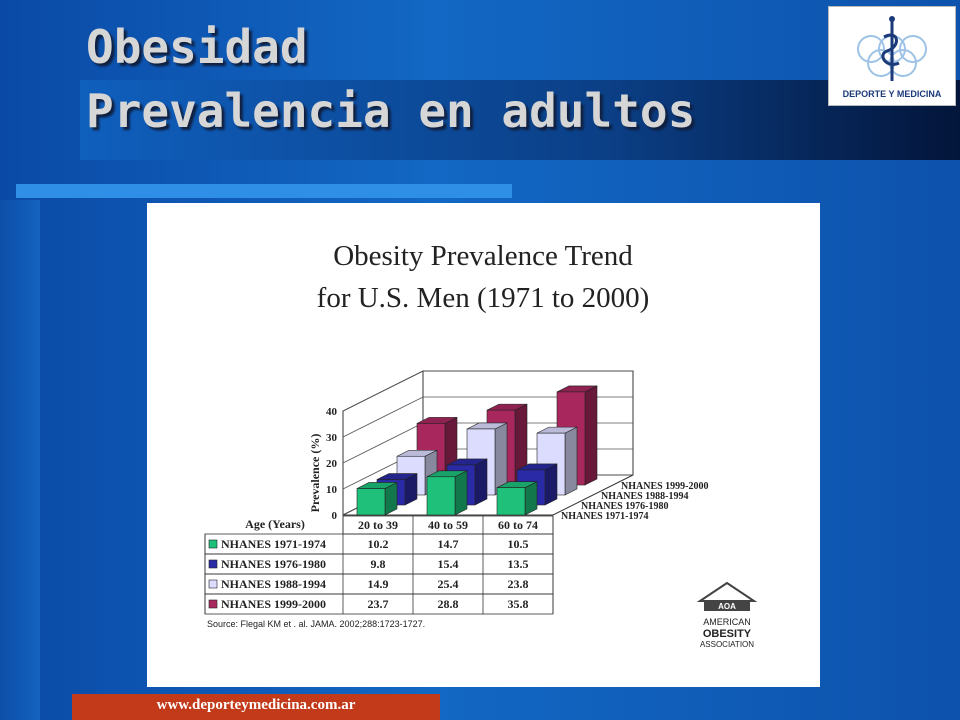  Describe the element at coordinates (273, 564) in the screenshot. I see `legend-label: NHANES 1976-1980` at that location.